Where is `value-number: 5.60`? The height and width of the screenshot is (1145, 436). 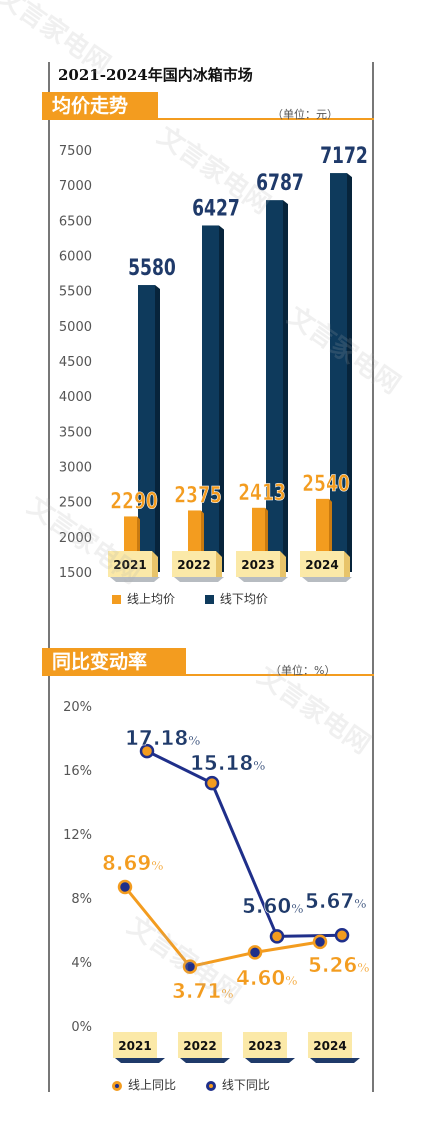
value-number: 5.60 is located at coordinates (266, 906).